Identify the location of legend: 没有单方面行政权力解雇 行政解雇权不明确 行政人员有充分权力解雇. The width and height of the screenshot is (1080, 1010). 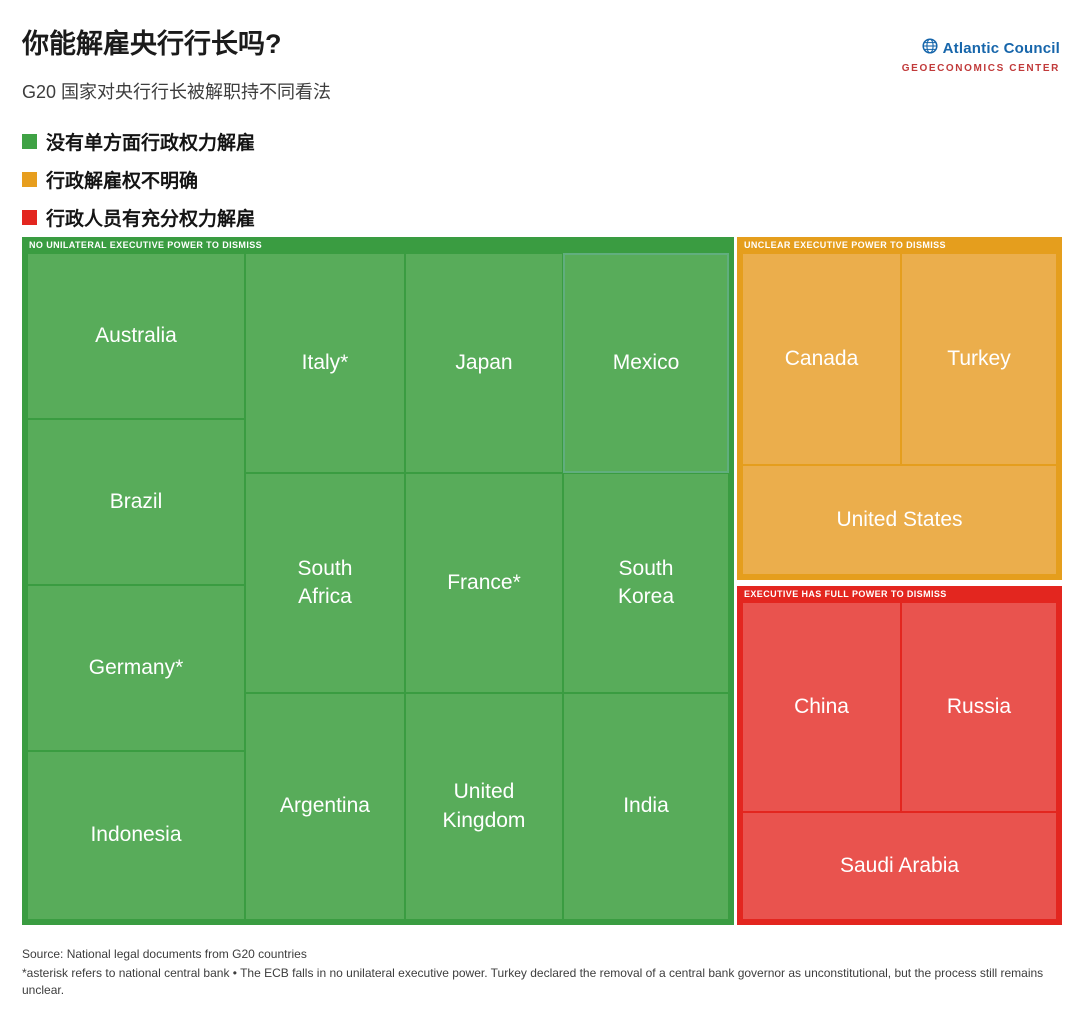
(138, 185).